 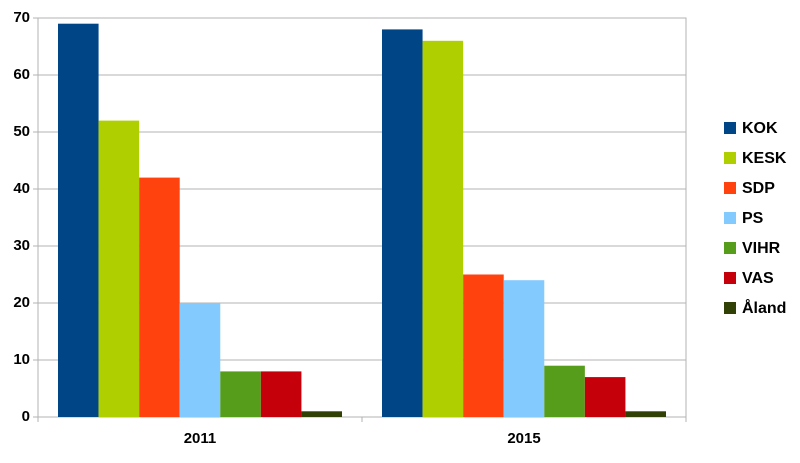 I want to click on legend-label: KOK, so click(x=760, y=128).